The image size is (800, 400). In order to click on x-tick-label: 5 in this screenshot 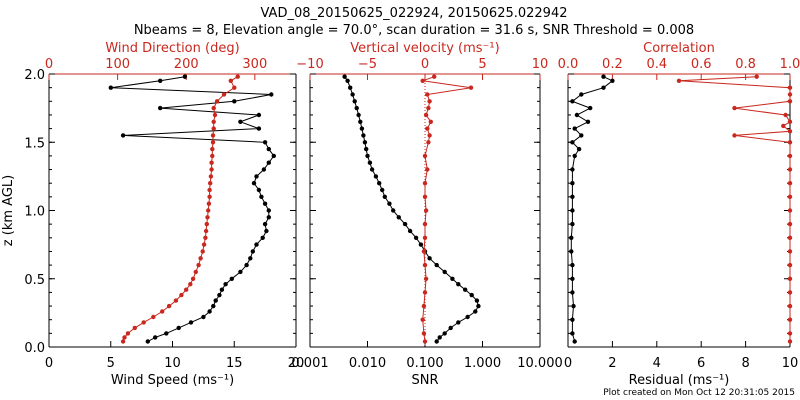, I will do `click(111, 363)`.